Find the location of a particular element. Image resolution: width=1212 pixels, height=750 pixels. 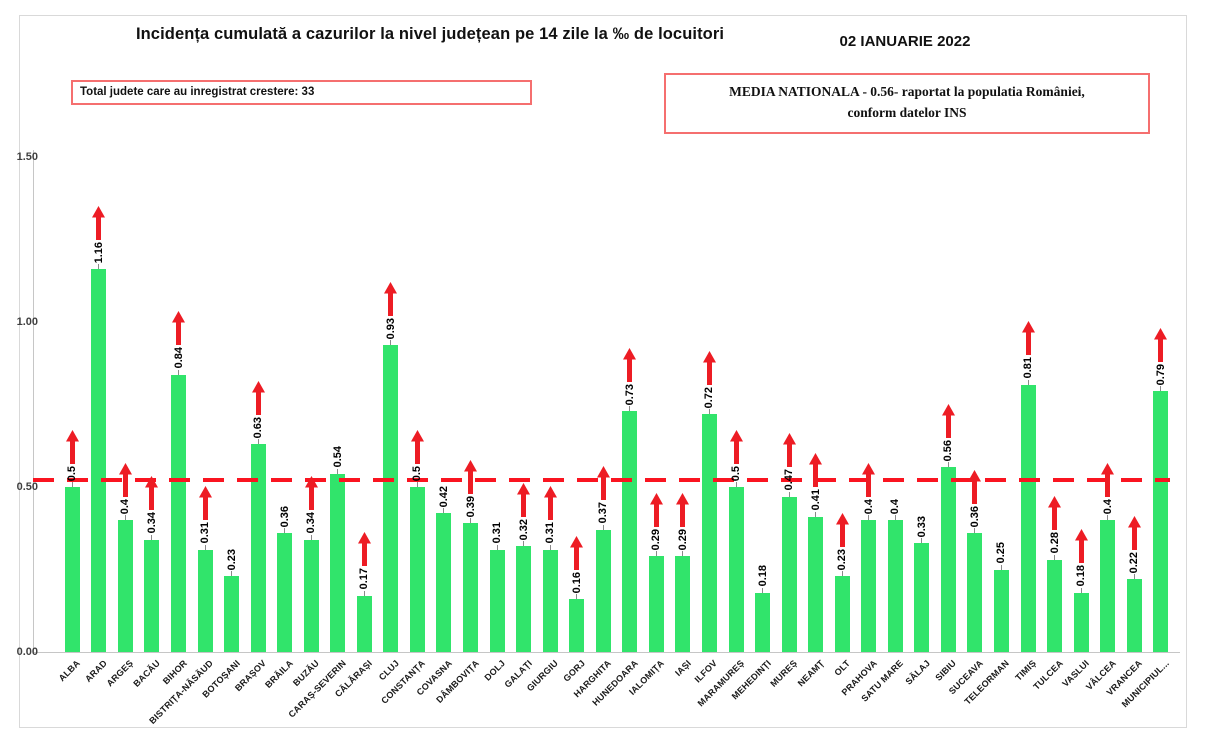

bar-annotation-argeș: 0.4 is located at coordinates (125, 491).